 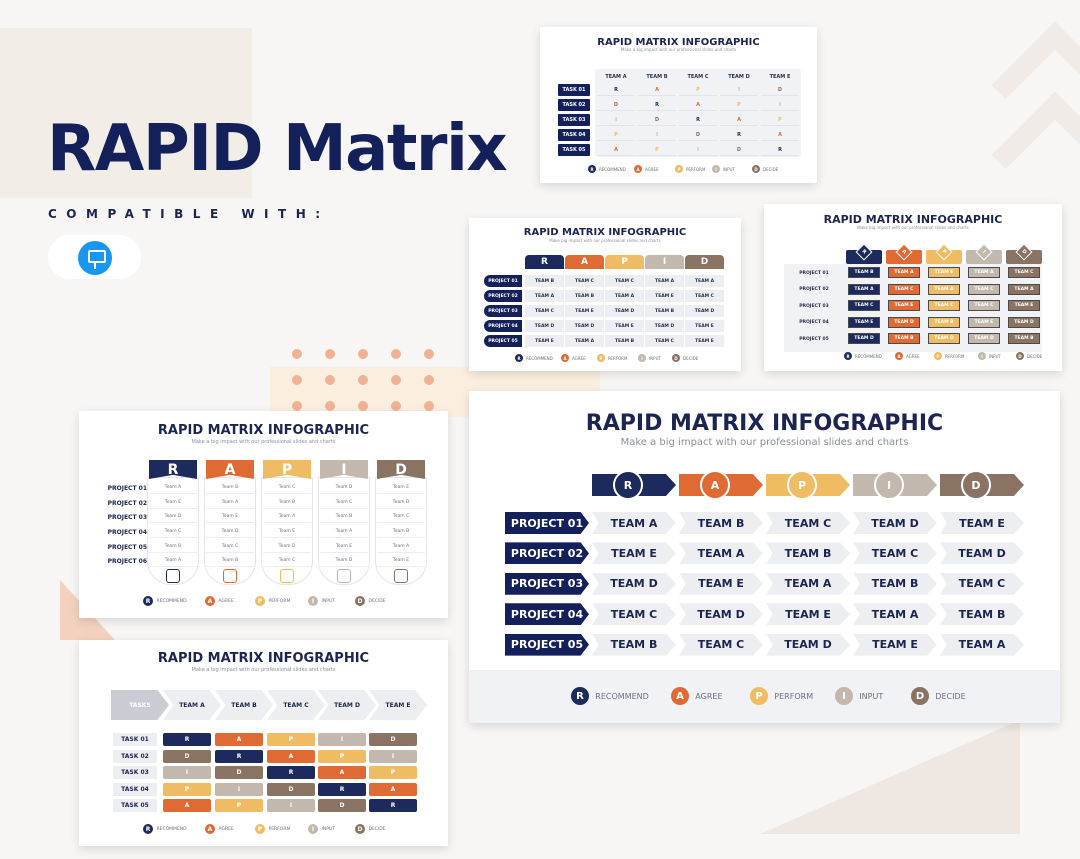 What do you see at coordinates (127, 503) in the screenshot?
I see `project-label: PROJECT 02` at bounding box center [127, 503].